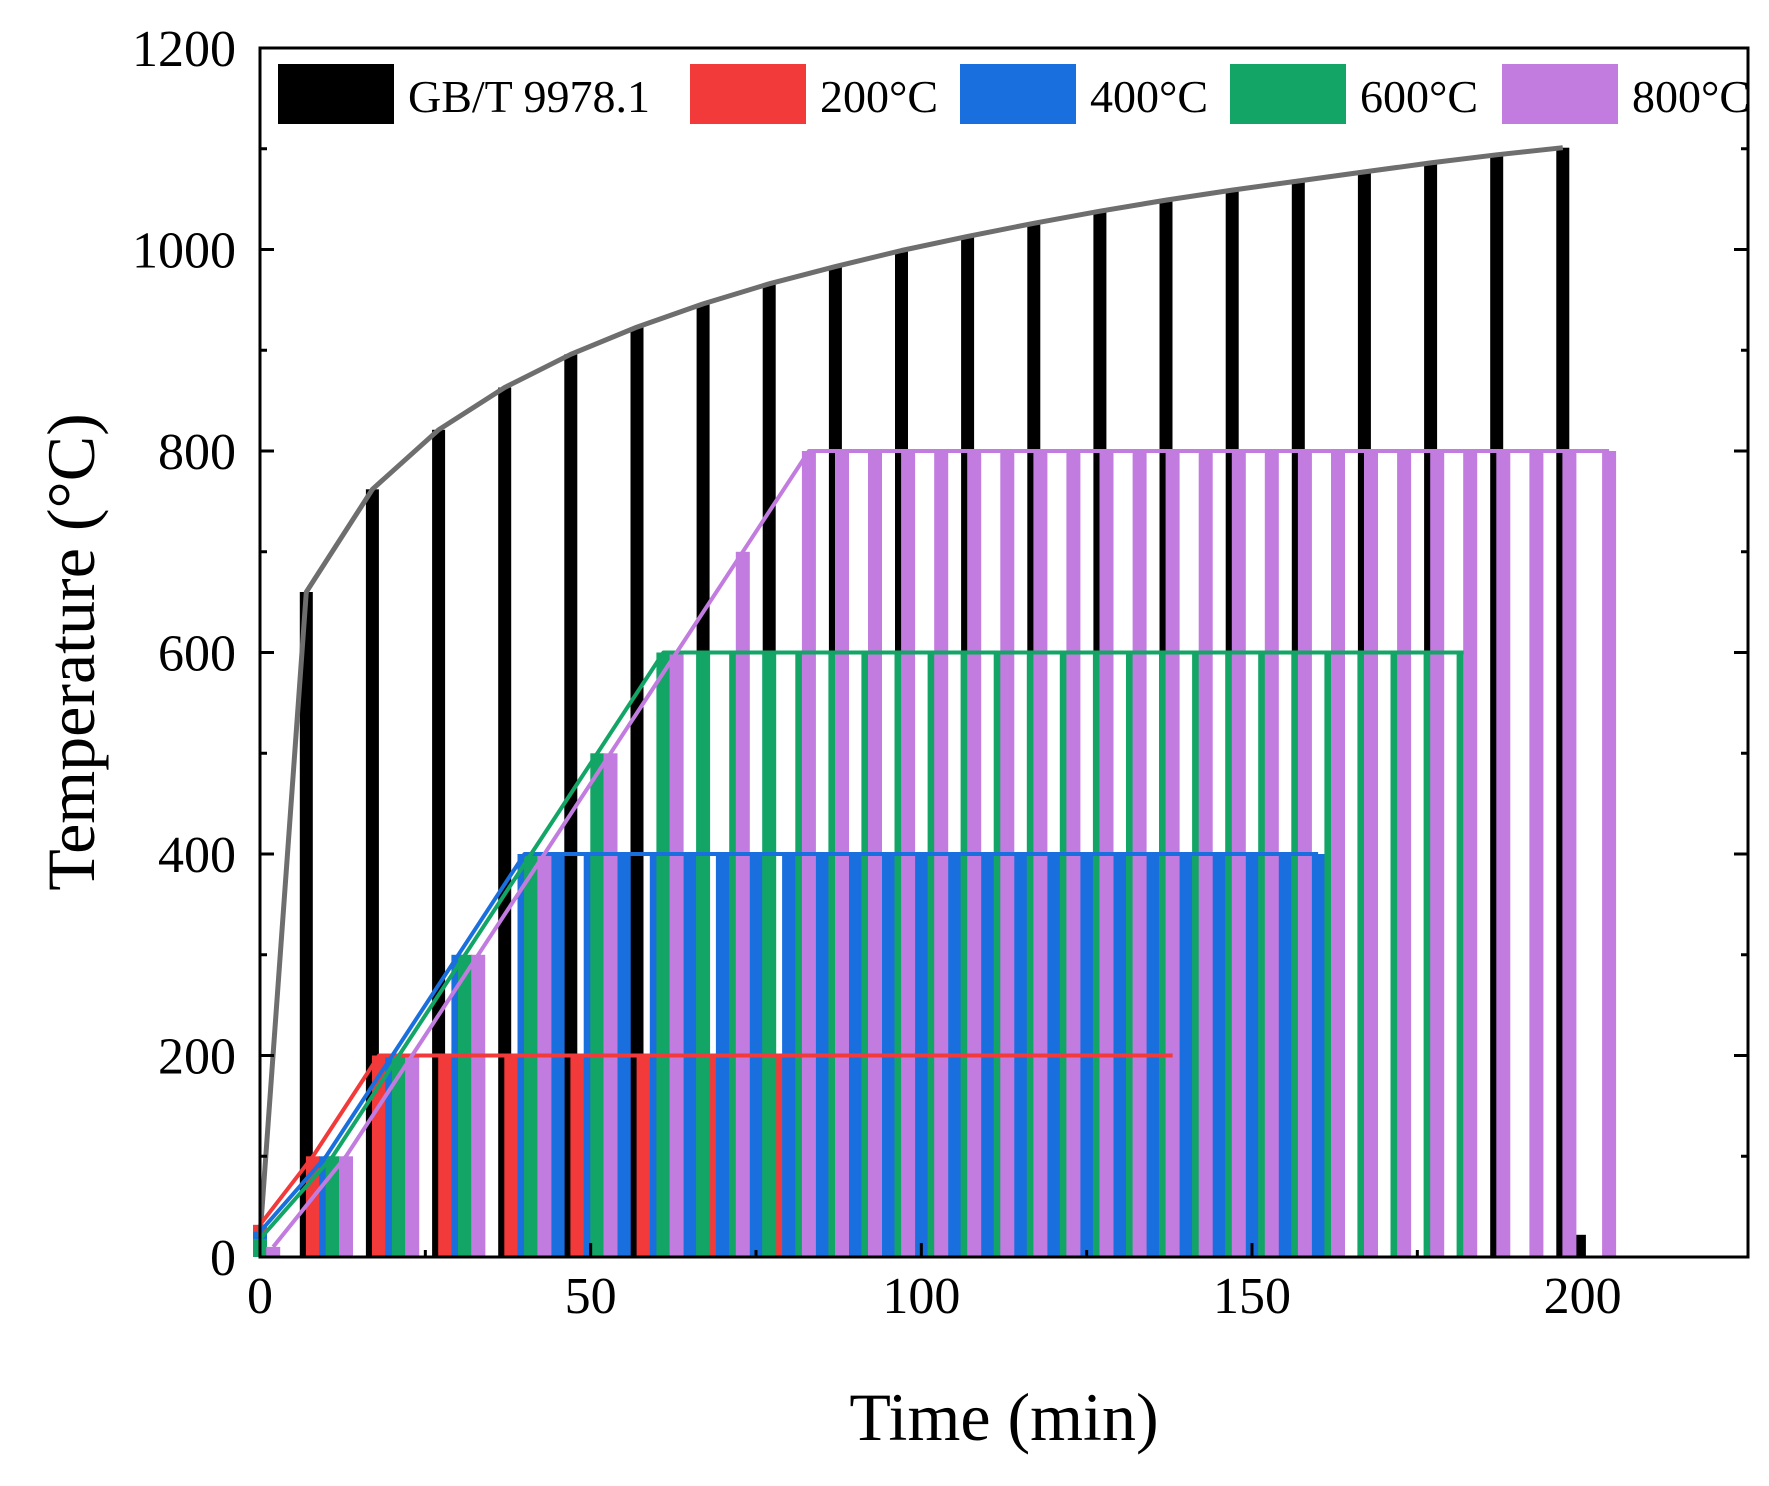  Describe the element at coordinates (197, 1057) in the screenshot. I see `y-tick-label: 200` at that location.